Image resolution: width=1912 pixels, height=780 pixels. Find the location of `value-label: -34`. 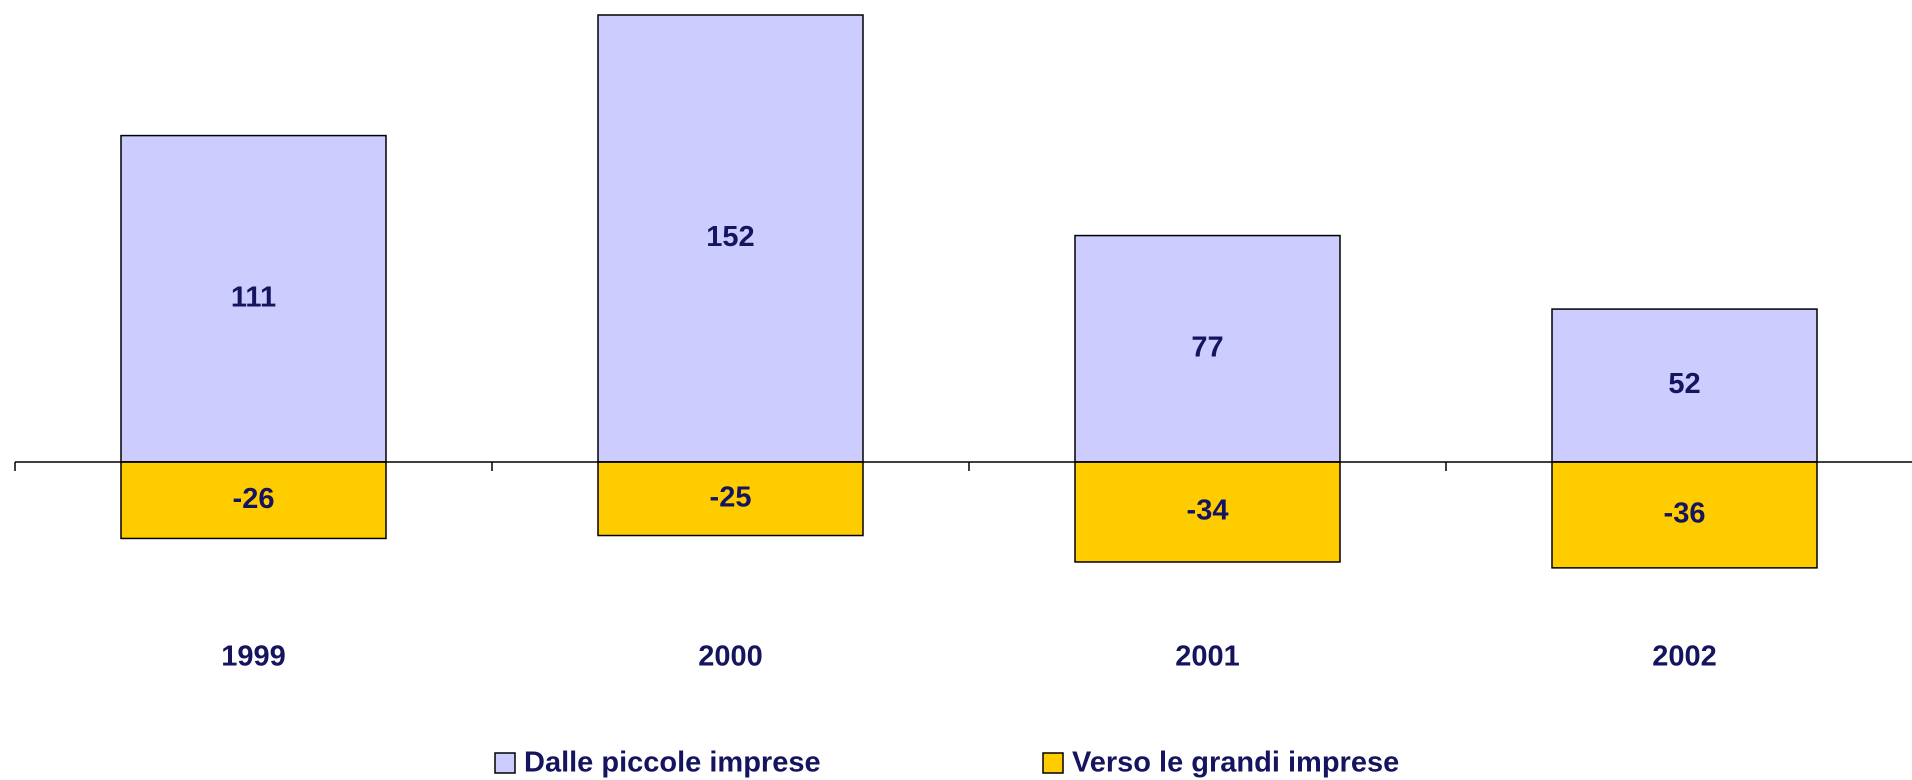

value-label: -34 is located at coordinates (1208, 511).